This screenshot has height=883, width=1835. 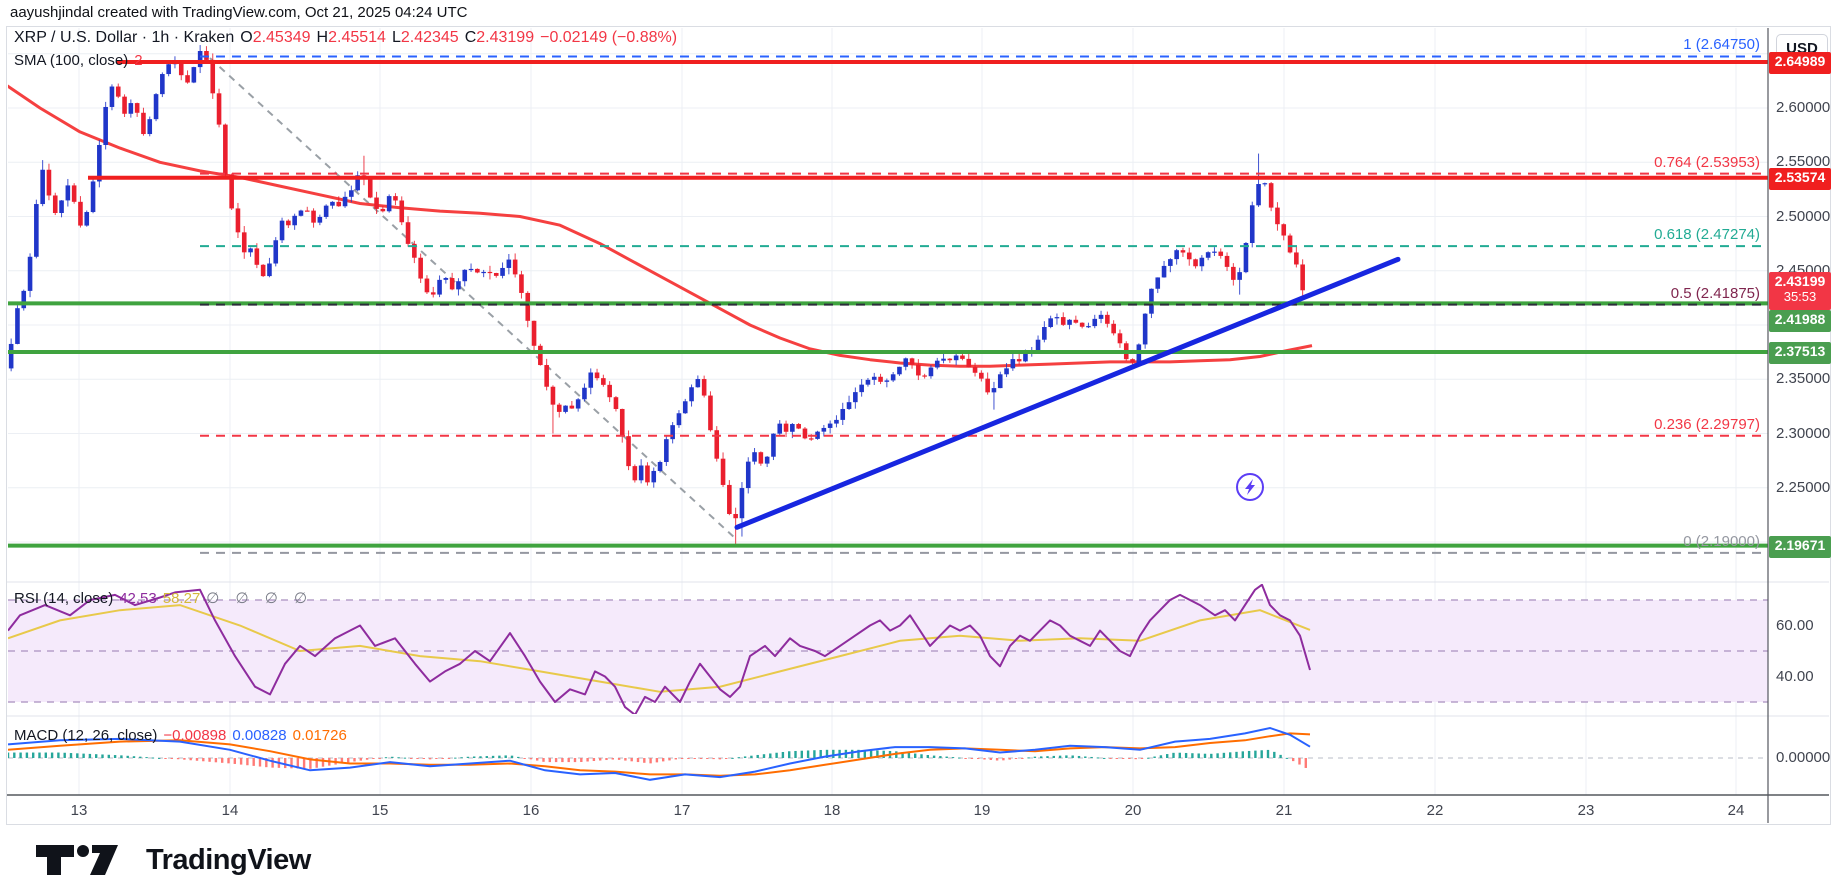 What do you see at coordinates (1435, 810) in the screenshot?
I see `time-axis-label: 22` at bounding box center [1435, 810].